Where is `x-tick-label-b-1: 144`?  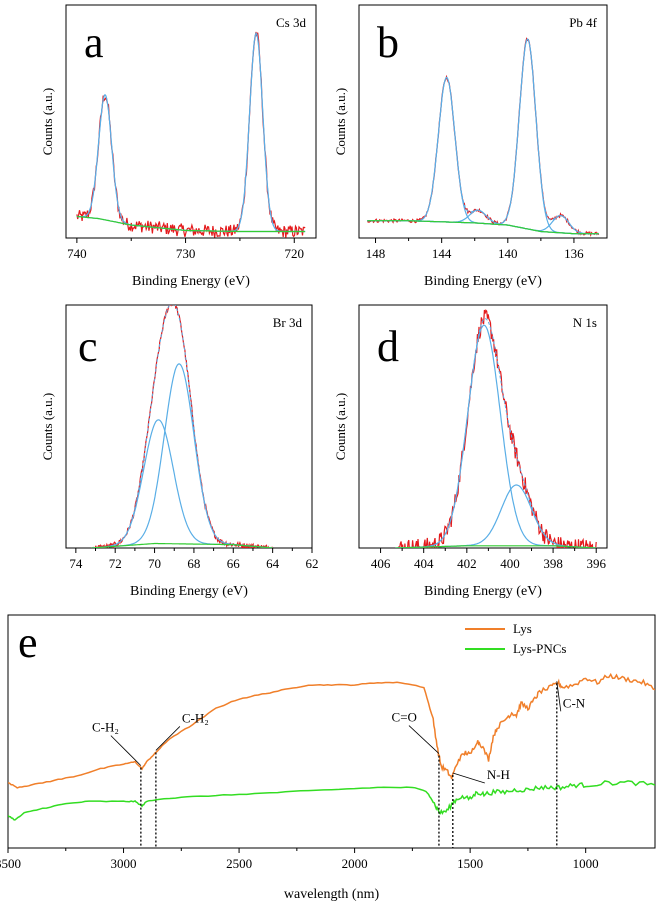 x-tick-label-b-1: 144 is located at coordinates (442, 253).